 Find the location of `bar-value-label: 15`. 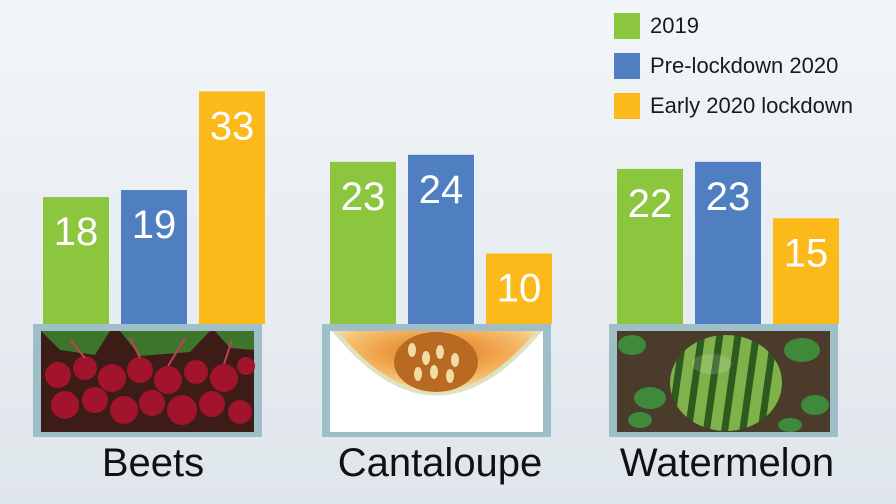

bar-value-label: 15 is located at coordinates (806, 253).